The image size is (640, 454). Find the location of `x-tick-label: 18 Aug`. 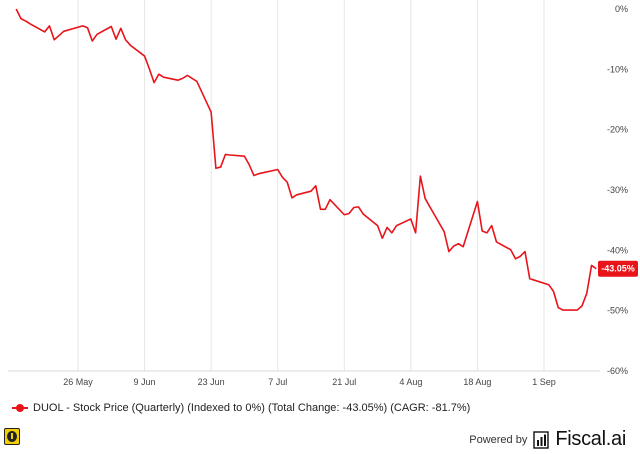

x-tick-label: 18 Aug is located at coordinates (477, 382).